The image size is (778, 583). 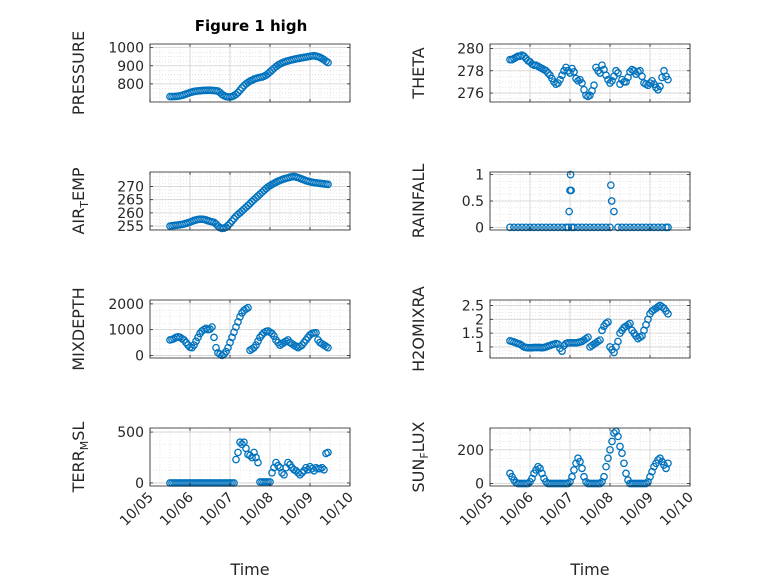 What do you see at coordinates (297, 510) in the screenshot?
I see `x-tick-label: 10/09` at bounding box center [297, 510].